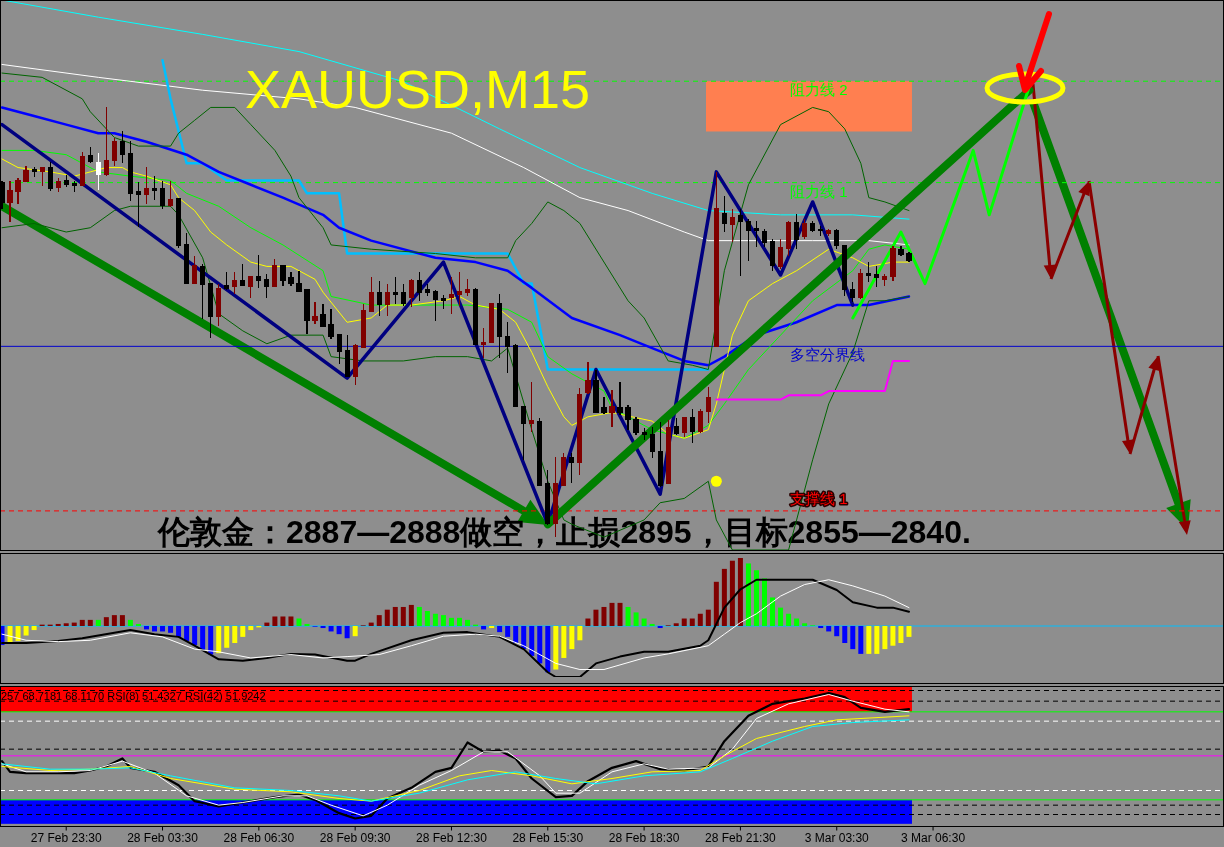 Image resolution: width=1224 pixels, height=847 pixels. Describe the element at coordinates (644, 837) in the screenshot. I see `x-tick-label: 28 Feb 18:30` at that location.